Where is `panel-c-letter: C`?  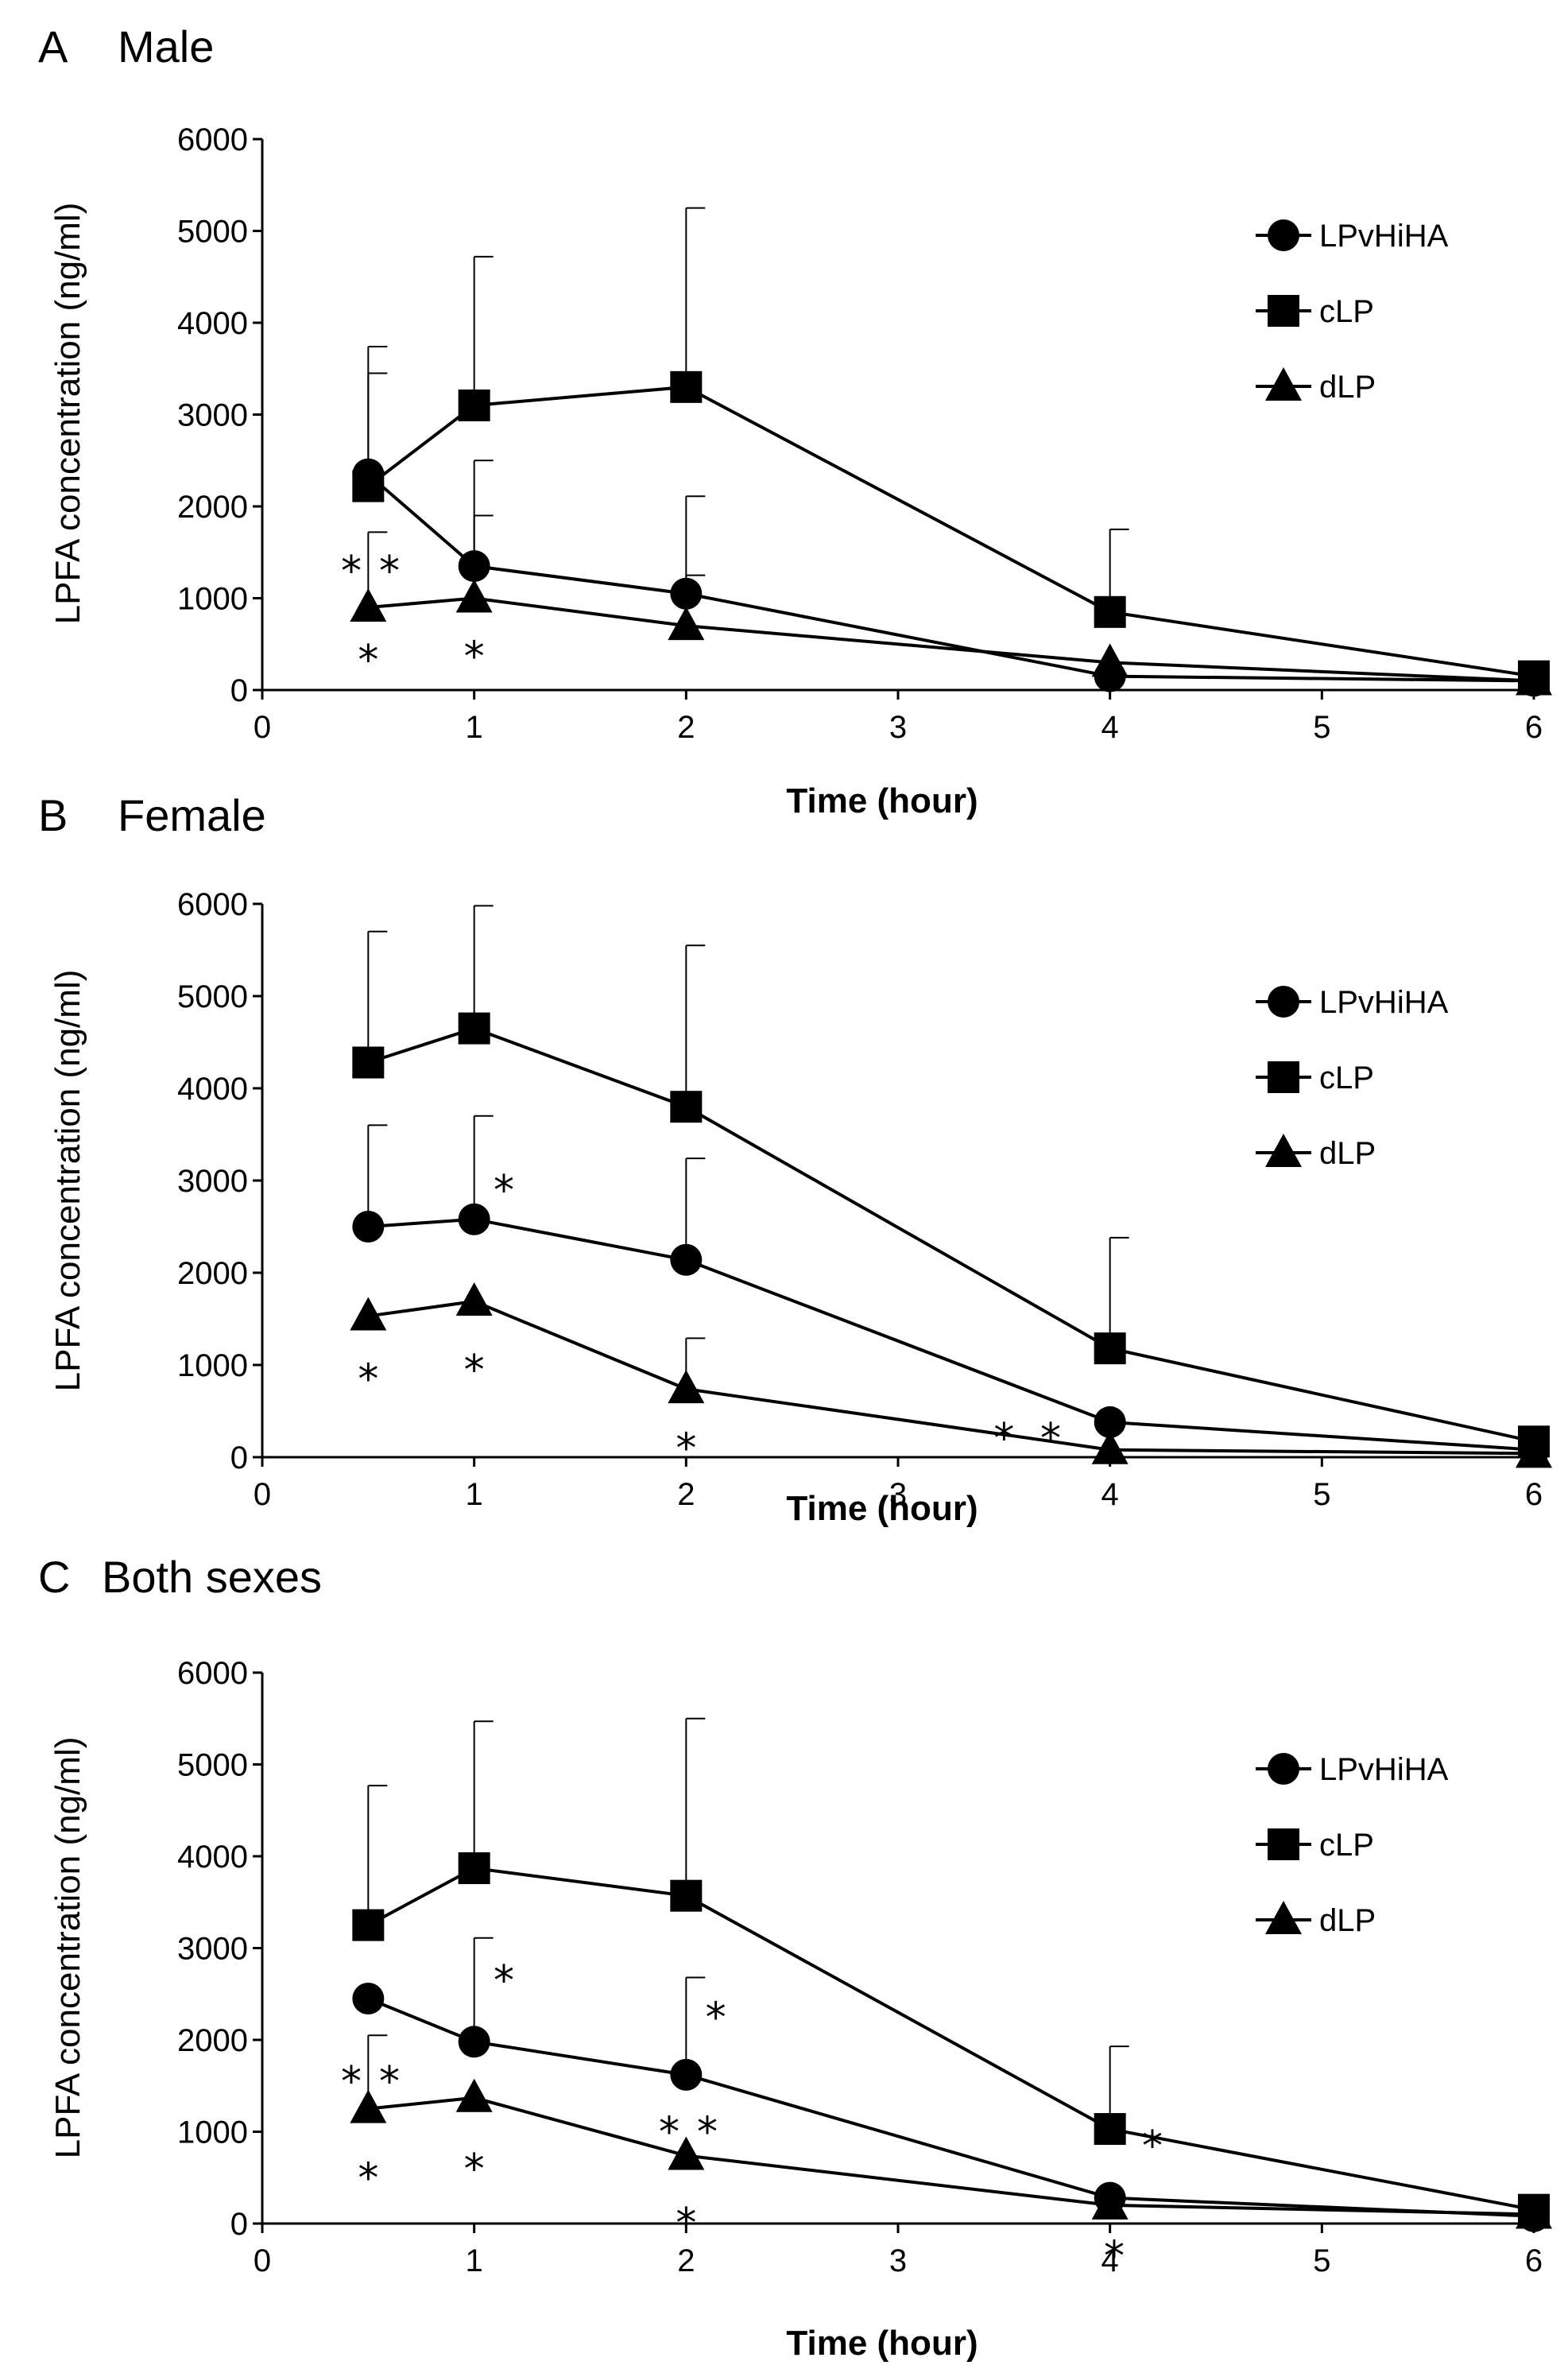
panel-c-letter: C is located at coordinates (54, 1577).